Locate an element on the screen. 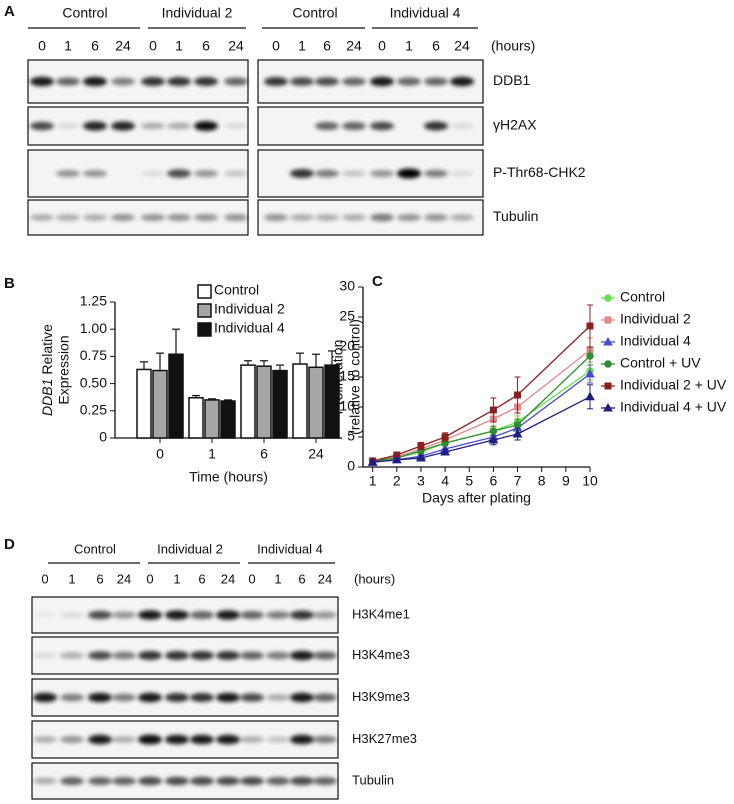  panel-letter: C is located at coordinates (377, 281).